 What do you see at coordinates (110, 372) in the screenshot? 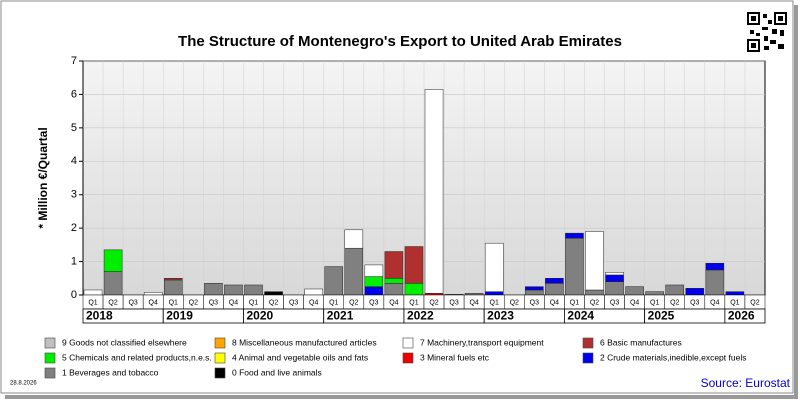
I see `legend-label: 1 Beverages and tobacco` at bounding box center [110, 372].